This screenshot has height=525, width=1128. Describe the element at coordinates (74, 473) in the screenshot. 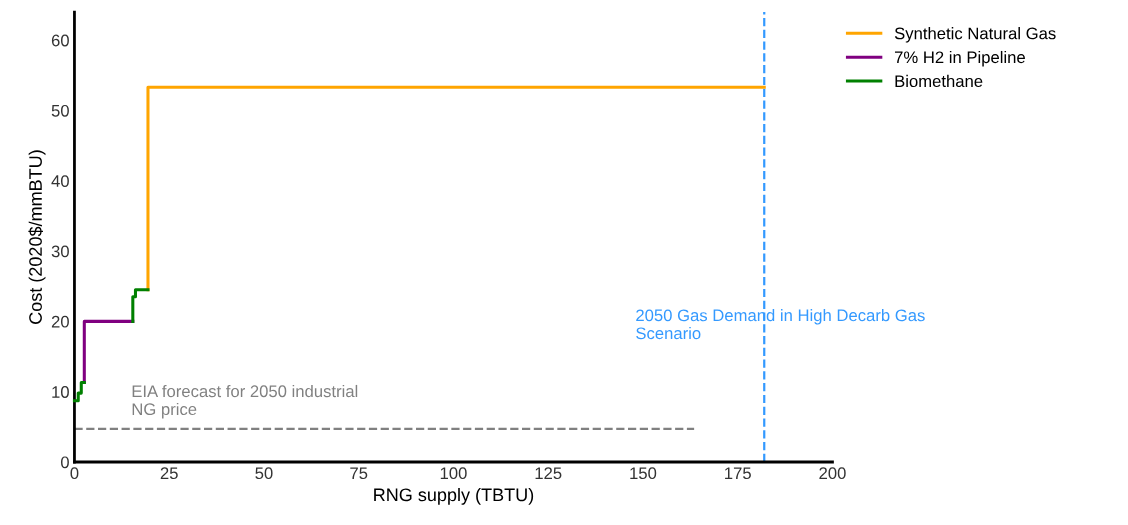

I see `x-tick-label: 0` at that location.